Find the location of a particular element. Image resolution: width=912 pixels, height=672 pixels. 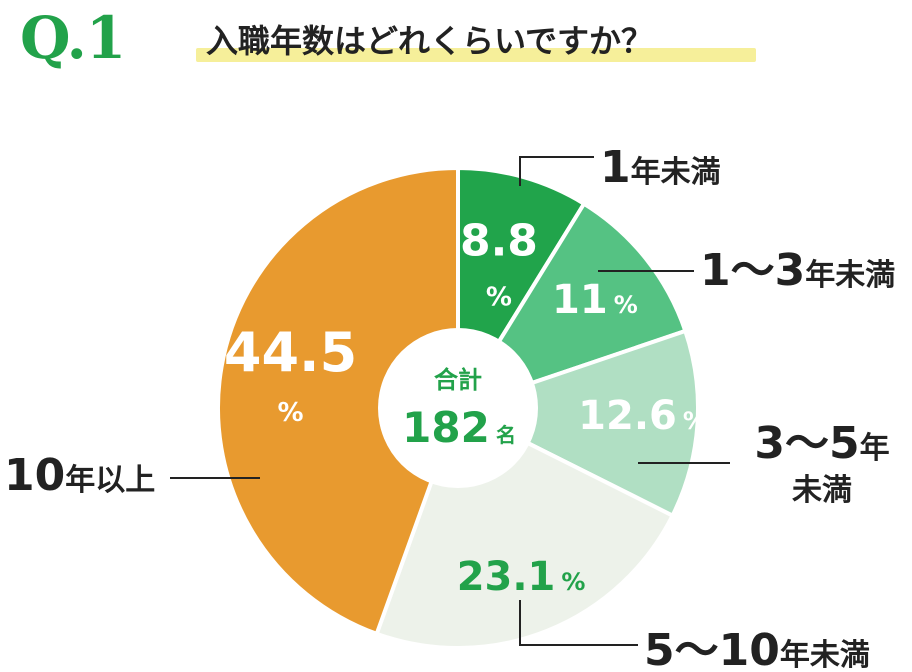

category-label-2: 1〜3年未満 is located at coordinates (797, 270).